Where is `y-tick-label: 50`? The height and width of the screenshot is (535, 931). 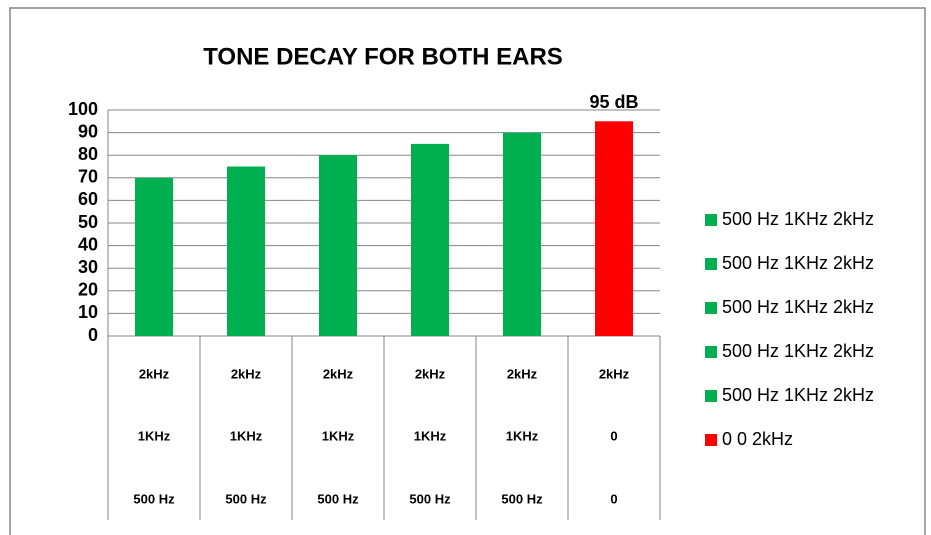 y-tick-label: 50 is located at coordinates (88, 222).